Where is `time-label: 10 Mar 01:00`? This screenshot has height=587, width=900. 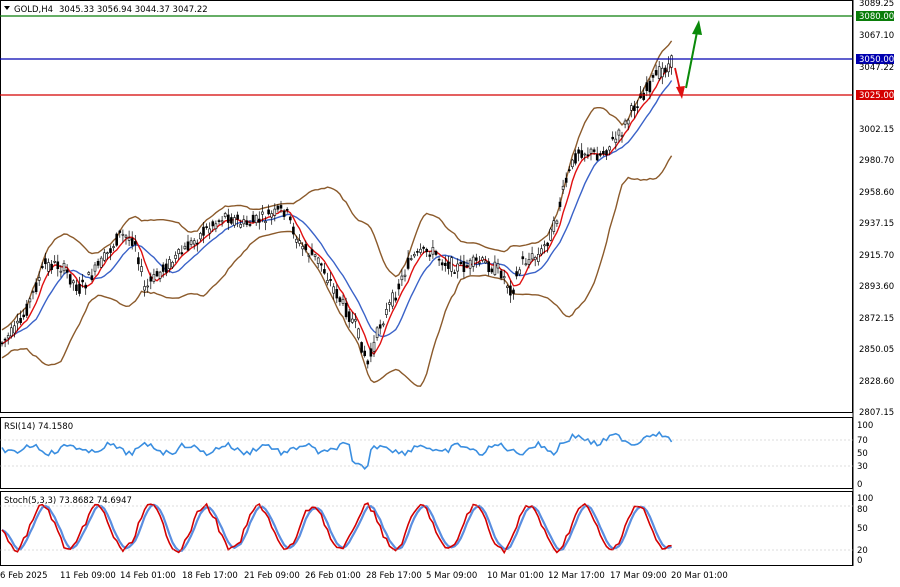 time-label: 10 Mar 01:00 is located at coordinates (515, 576).